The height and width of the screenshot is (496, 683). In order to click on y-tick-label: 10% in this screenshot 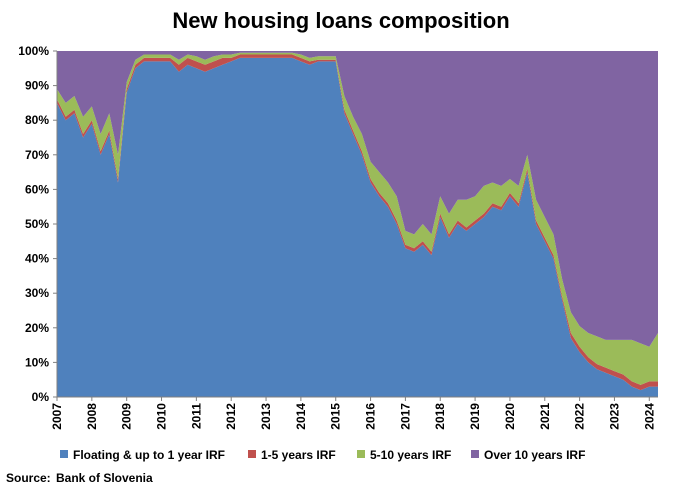, I will do `click(37, 362)`.